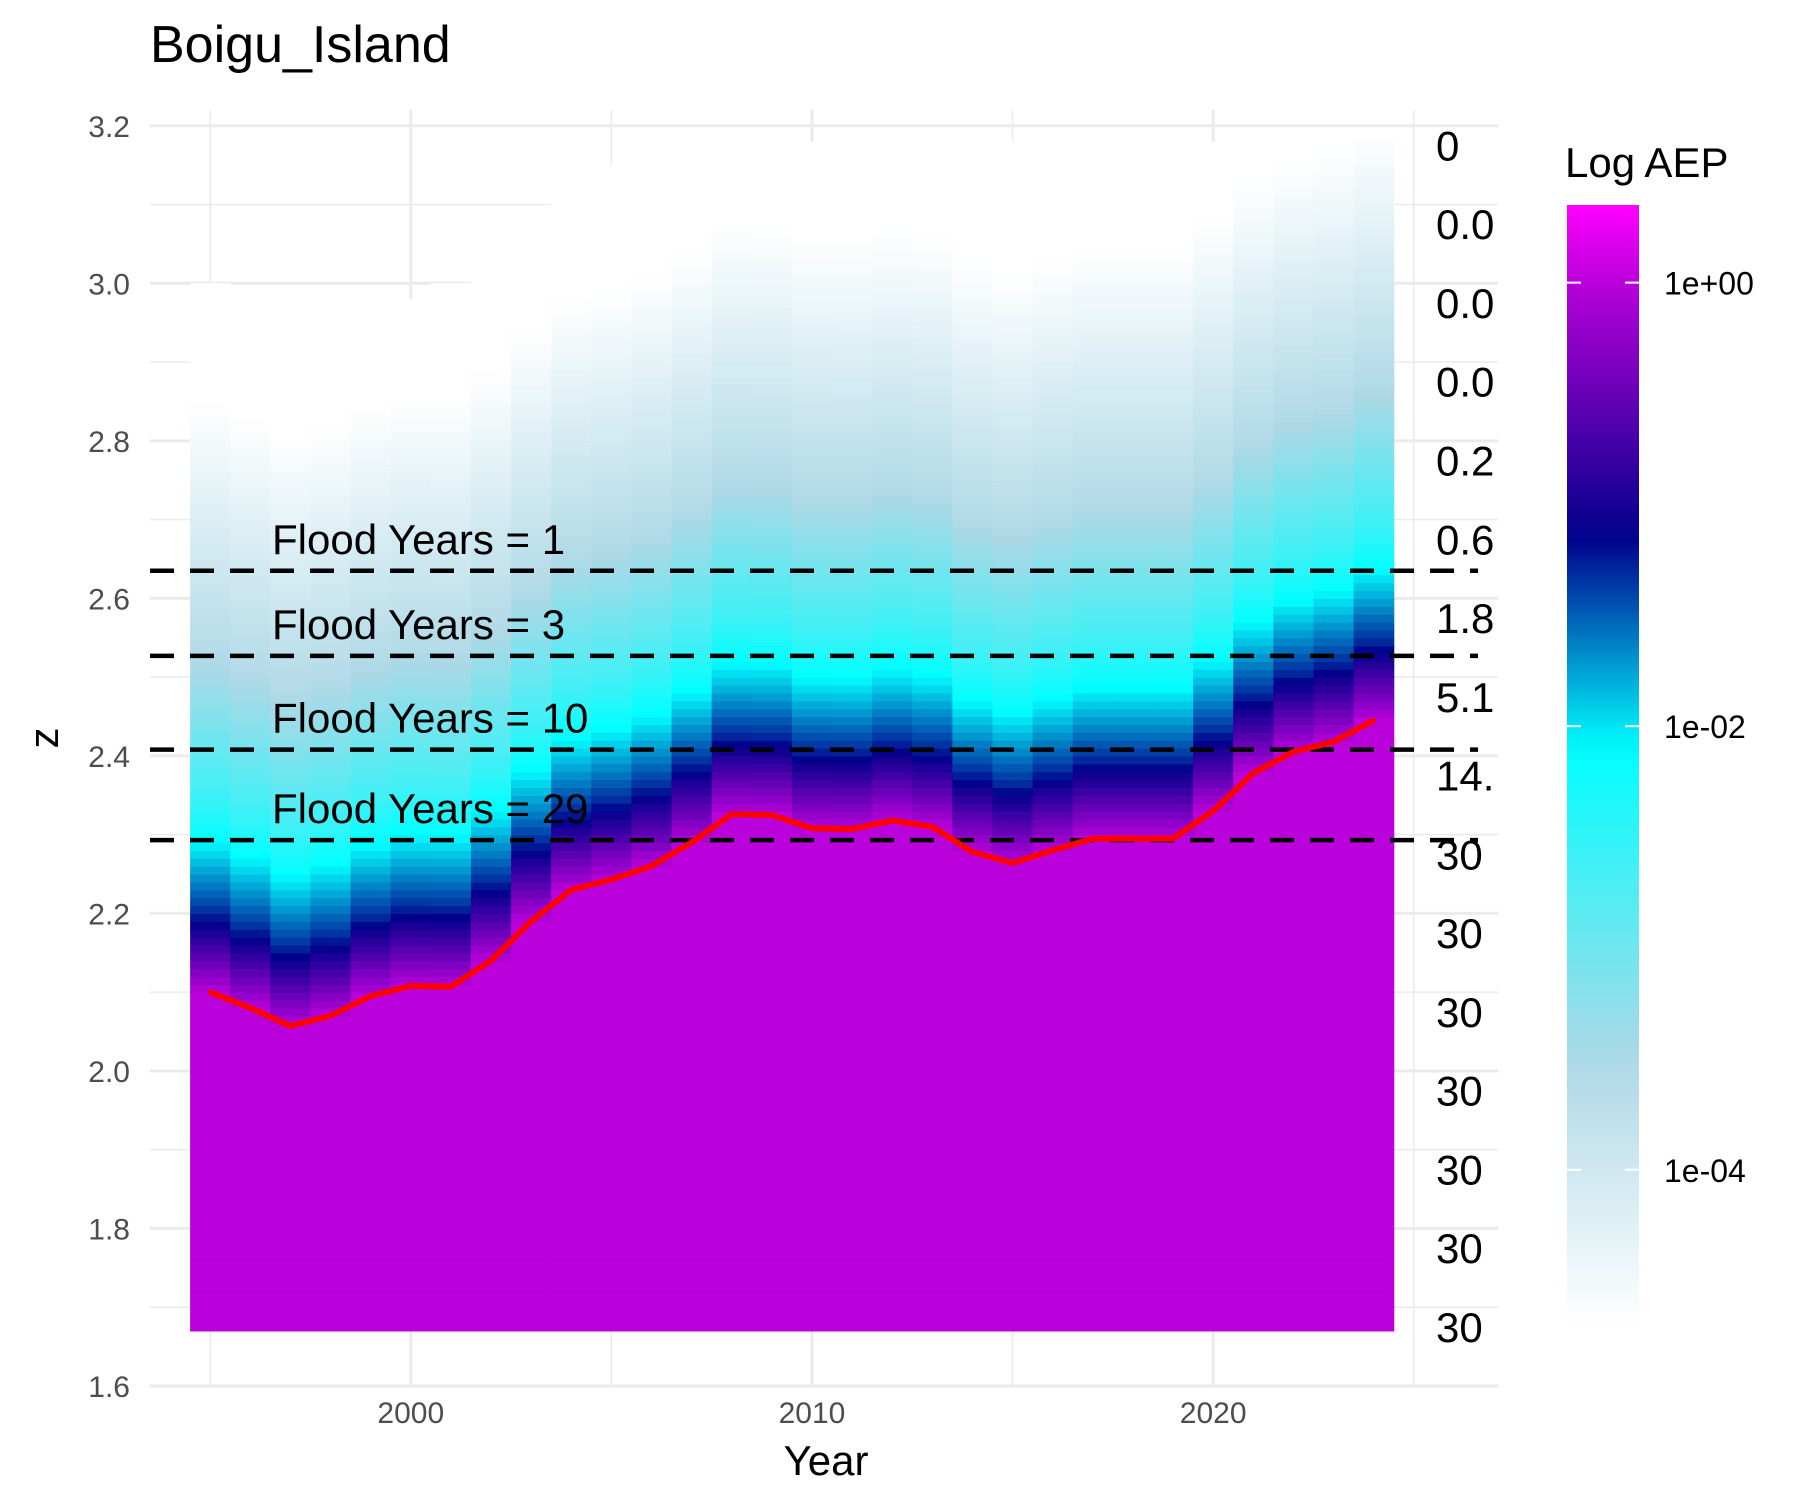 This screenshot has width=1800, height=1500. Describe the element at coordinates (1465, 224) in the screenshot. I see `right-label: 0.0` at that location.